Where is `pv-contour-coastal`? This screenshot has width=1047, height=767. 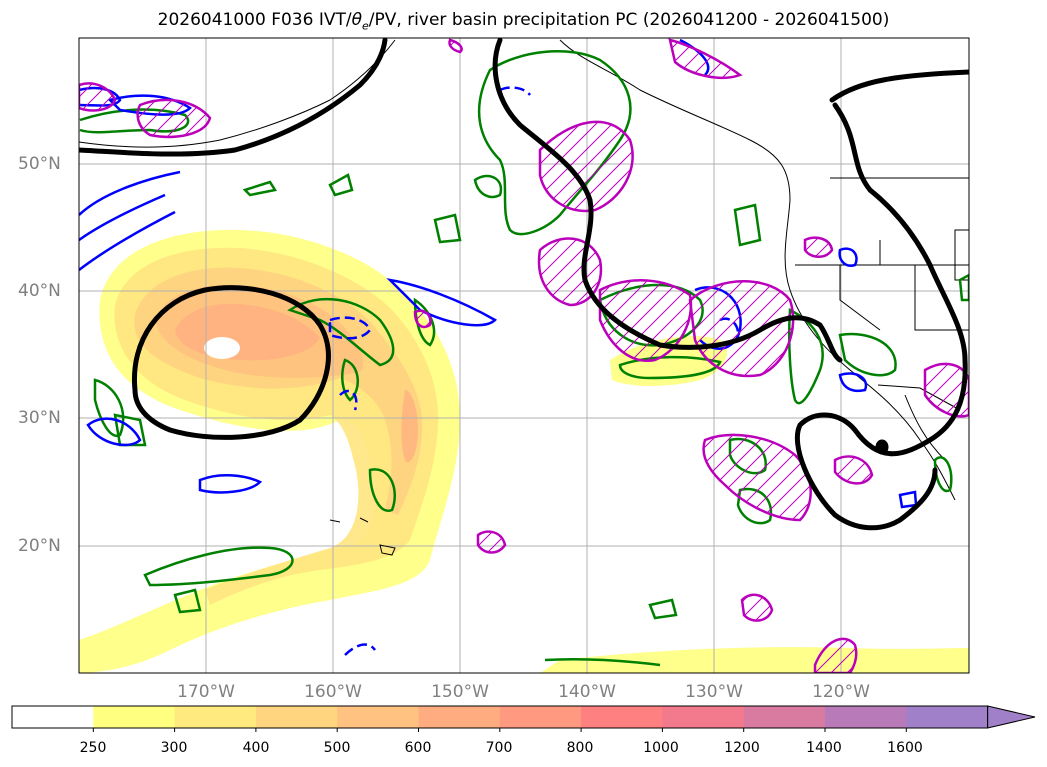 pv-contour-coastal is located at coordinates (881, 316).